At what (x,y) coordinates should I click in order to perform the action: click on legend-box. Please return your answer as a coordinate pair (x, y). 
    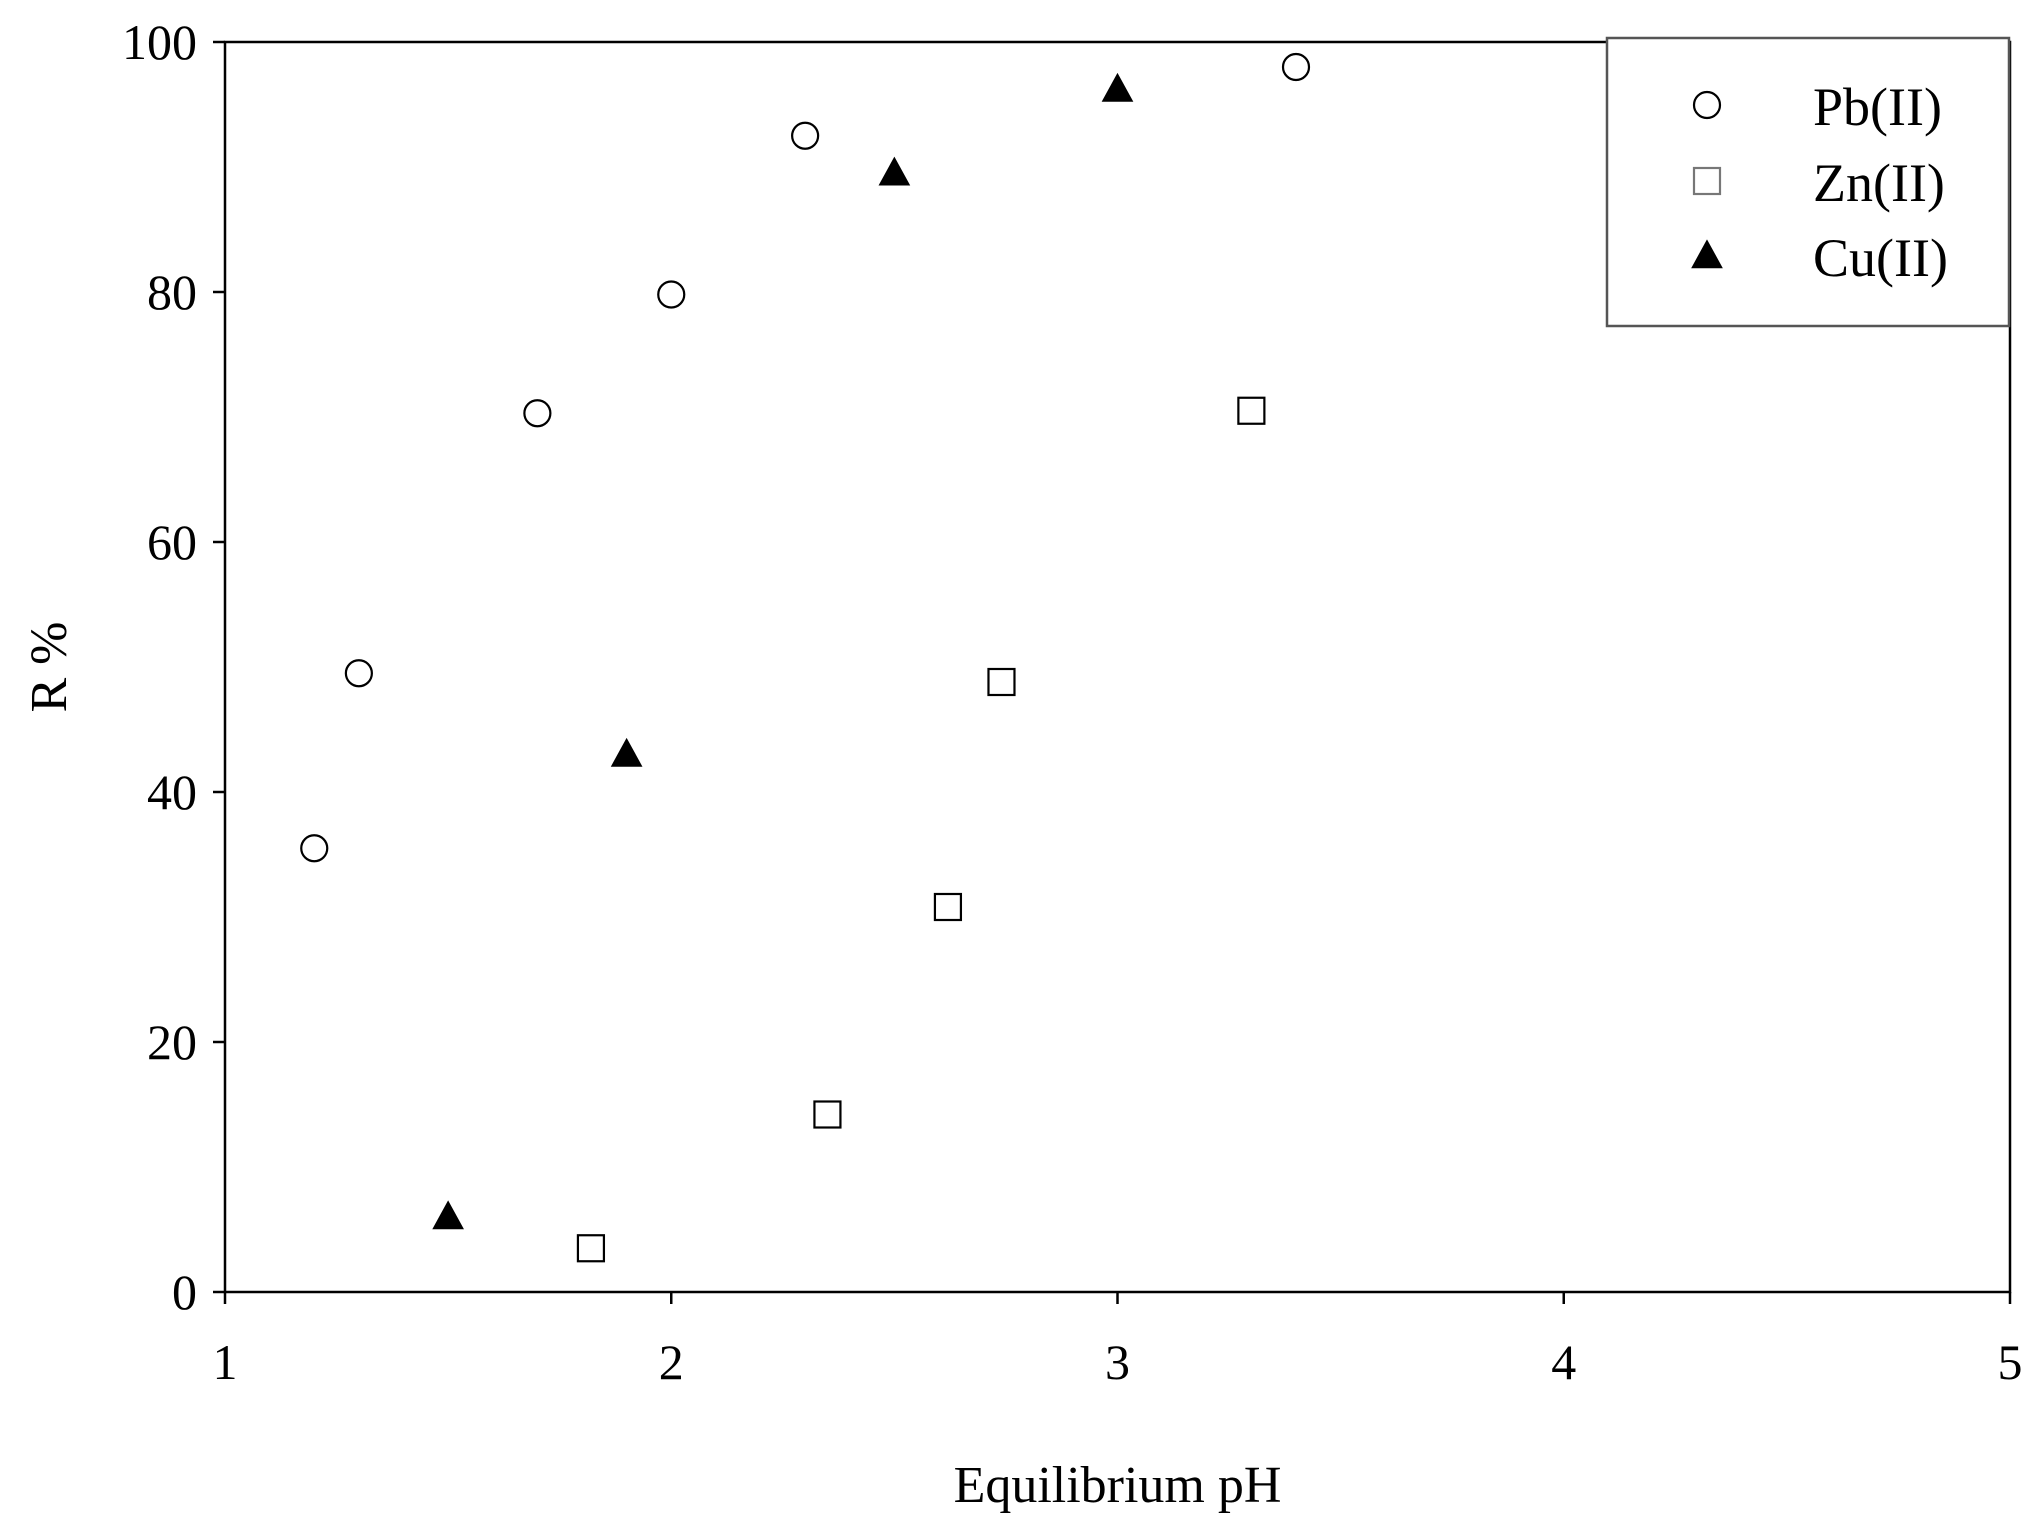
    Looking at the image, I should click on (1808, 182).